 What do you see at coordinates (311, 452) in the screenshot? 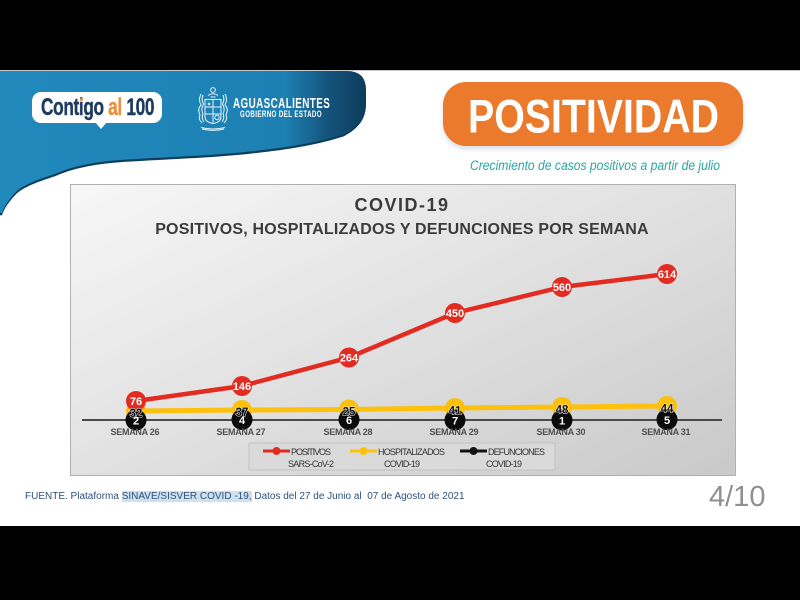
I see `svg-text: POSITIVOS` at bounding box center [311, 452].